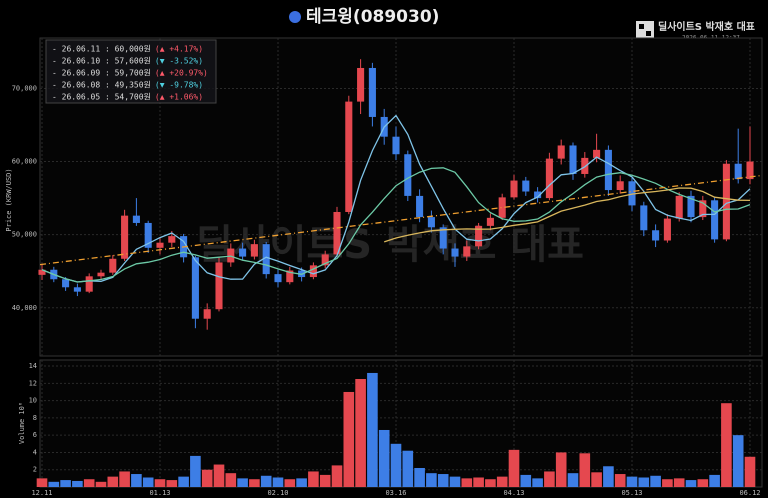  Describe the element at coordinates (24, 235) in the screenshot. I see `y-tick-label: 50,000` at that location.